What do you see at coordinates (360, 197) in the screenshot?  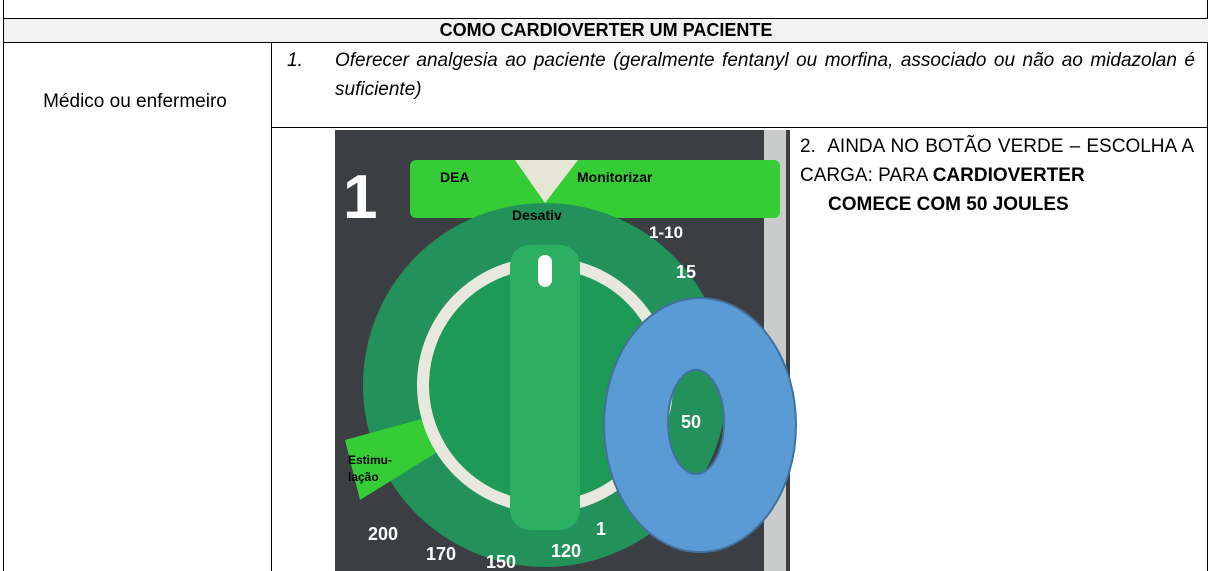 I see `dial-number: 1` at bounding box center [360, 197].